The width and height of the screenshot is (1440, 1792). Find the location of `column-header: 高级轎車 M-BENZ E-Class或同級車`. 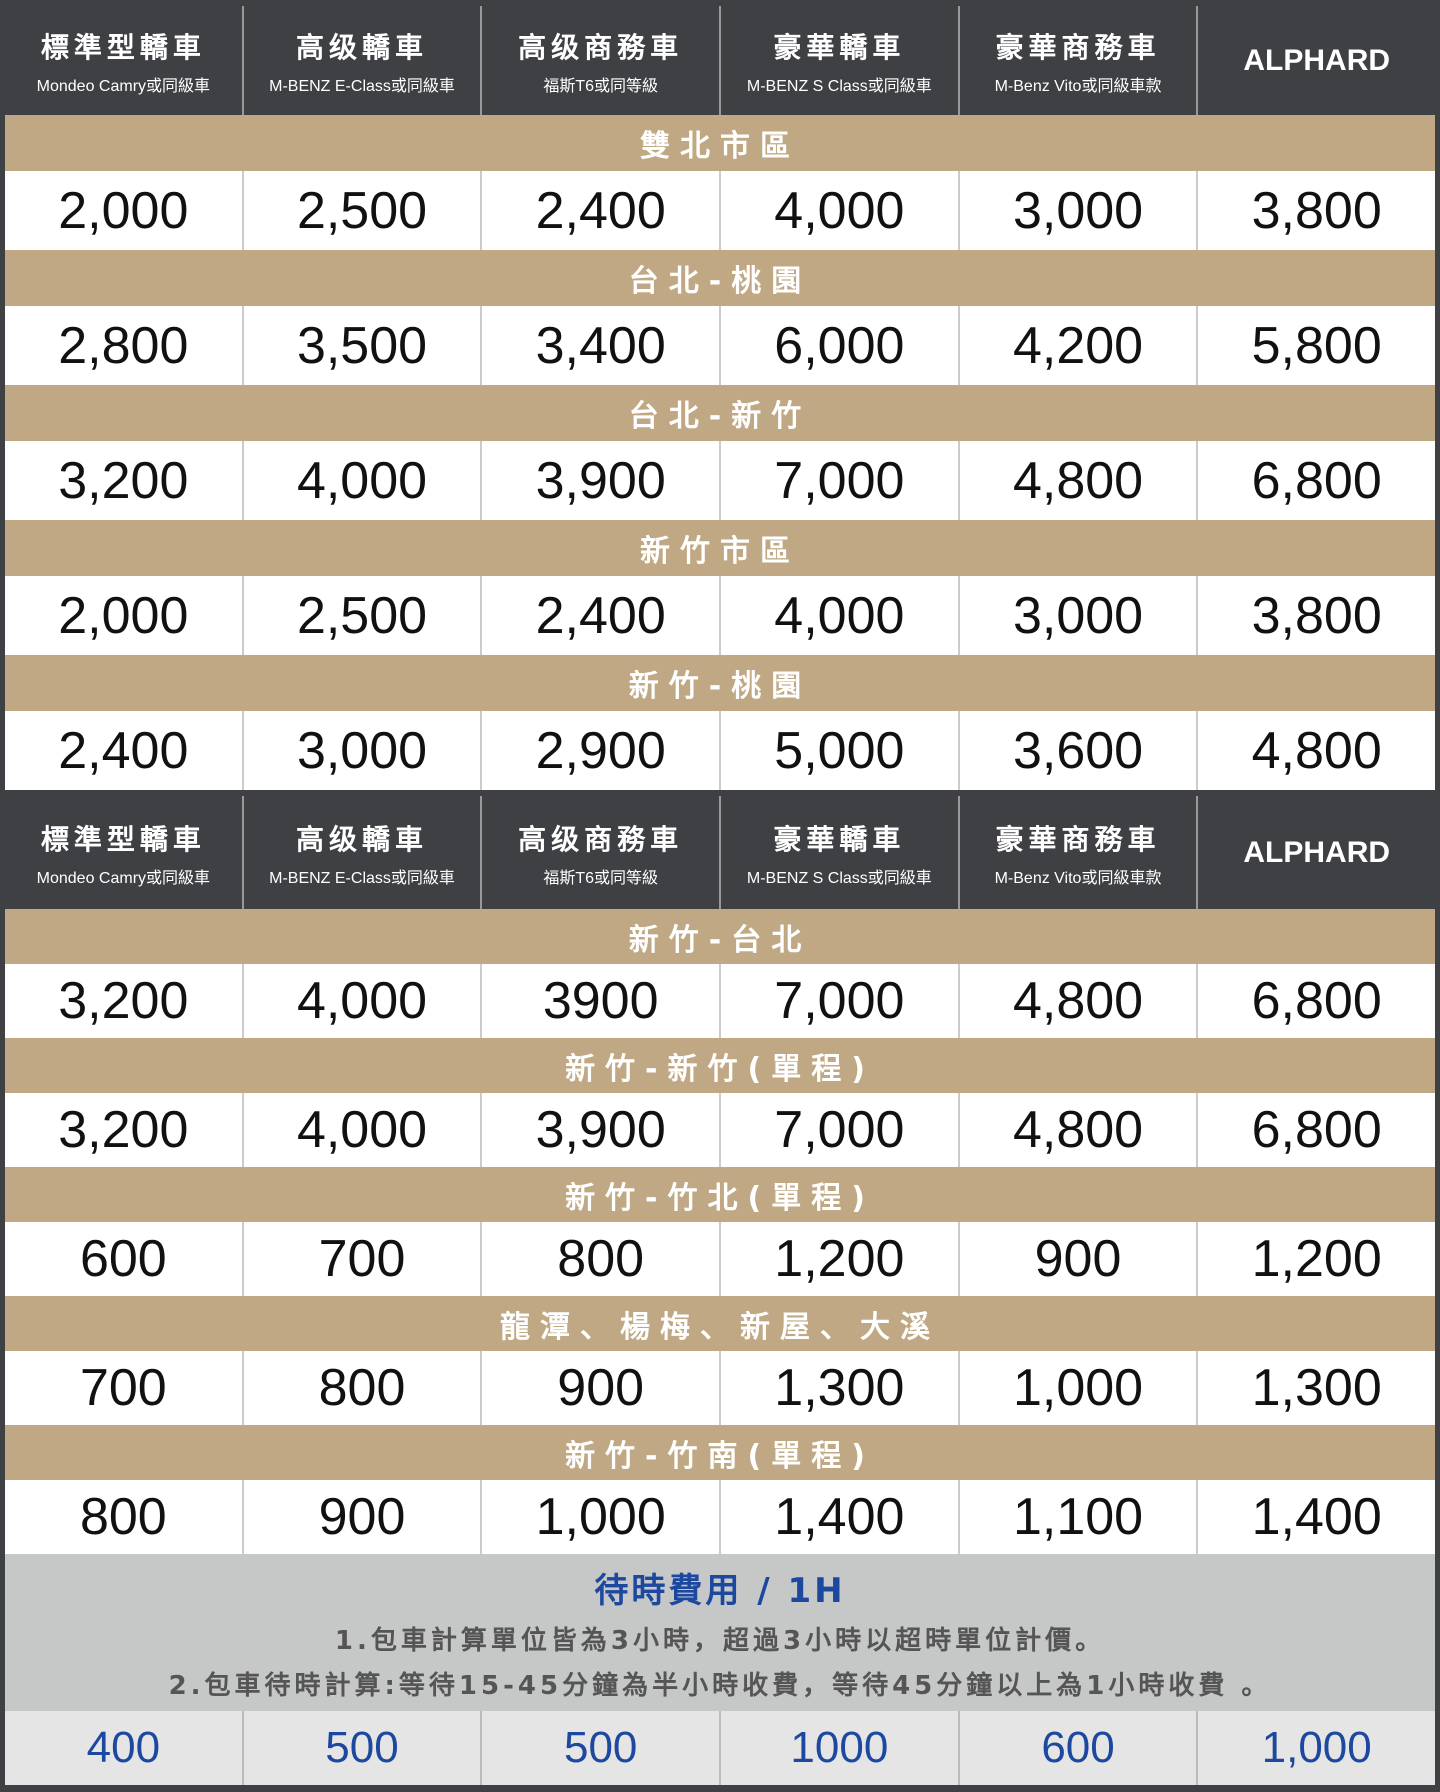

column-header: 高级轎車 M-BENZ E-Class或同級車 is located at coordinates (361, 852).